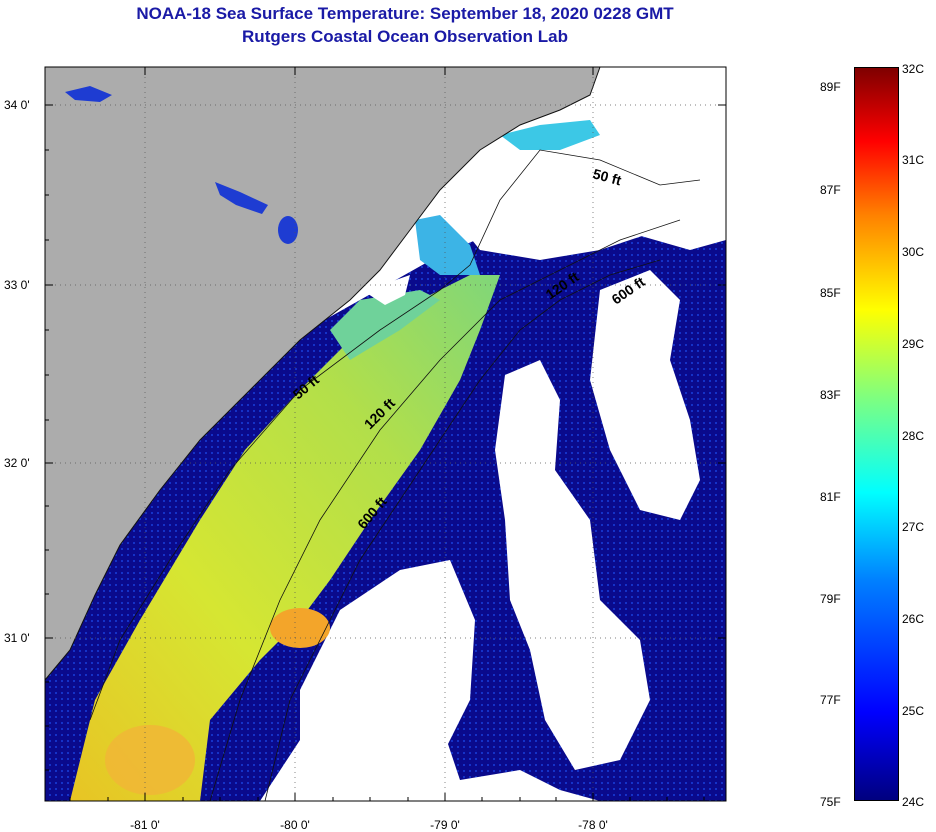 The height and width of the screenshot is (832, 936). Describe the element at coordinates (607, 176) in the screenshot. I see `contour-label: 50 ft` at that location.